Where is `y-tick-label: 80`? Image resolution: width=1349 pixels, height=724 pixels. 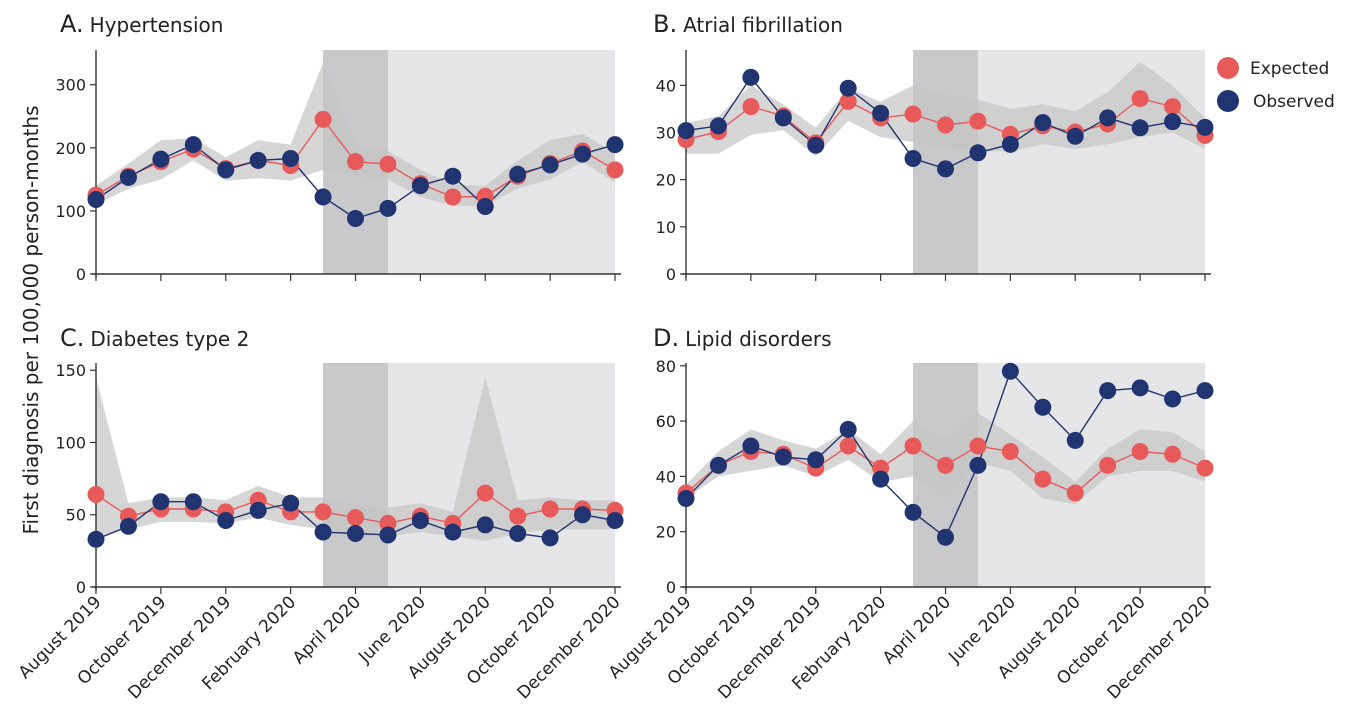
y-tick-label: 80 is located at coordinates (666, 366).